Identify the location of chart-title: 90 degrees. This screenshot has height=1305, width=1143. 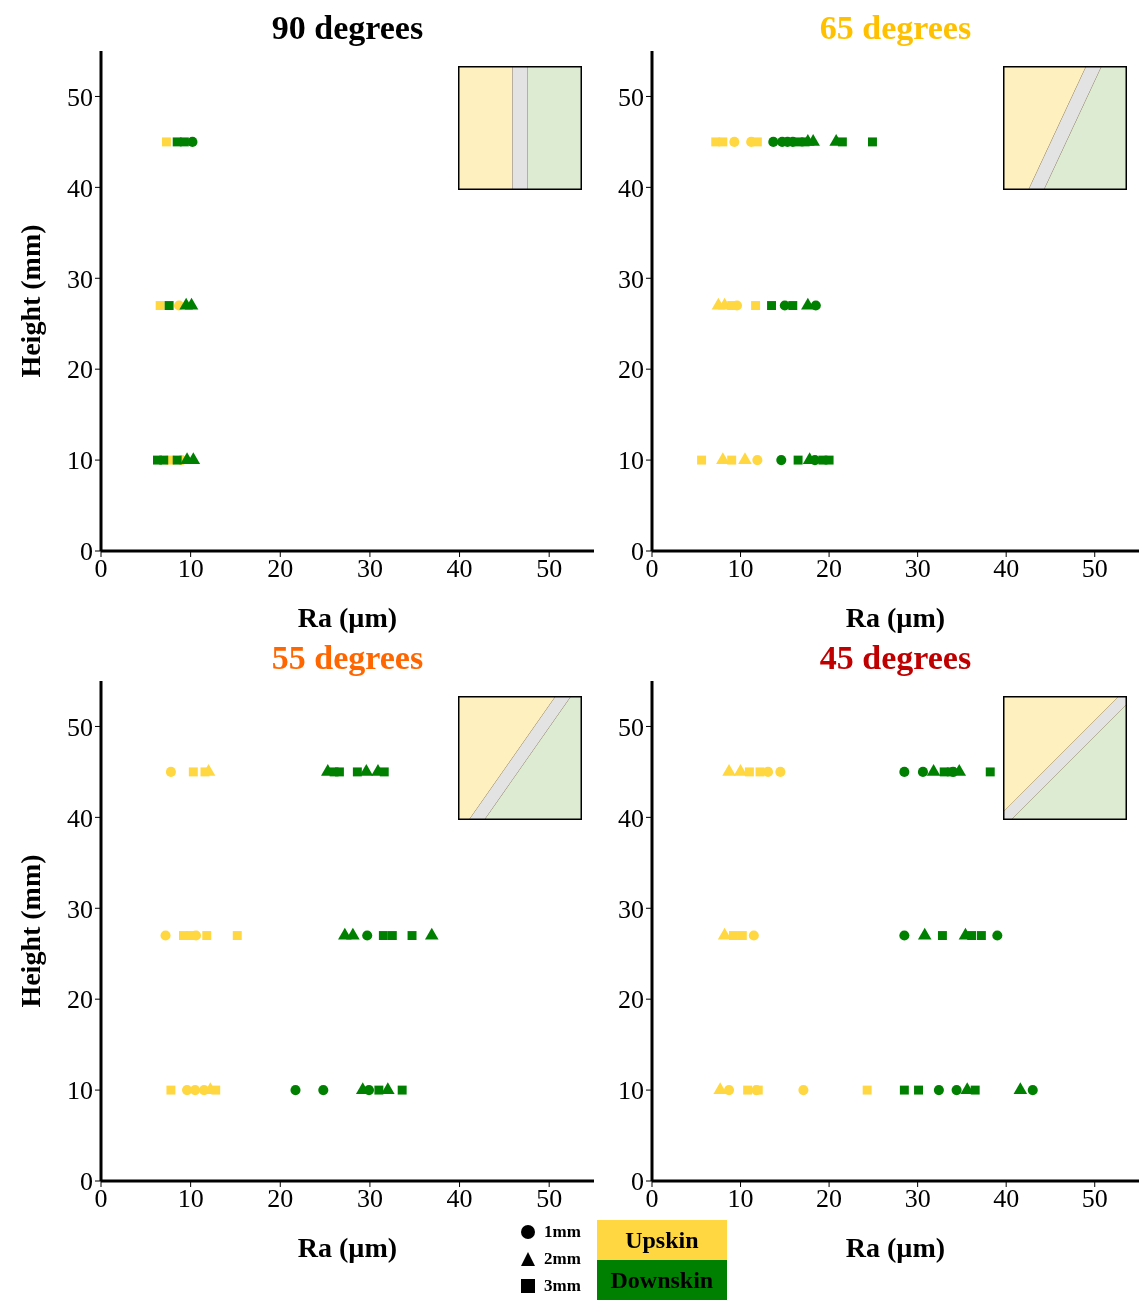
(347, 28).